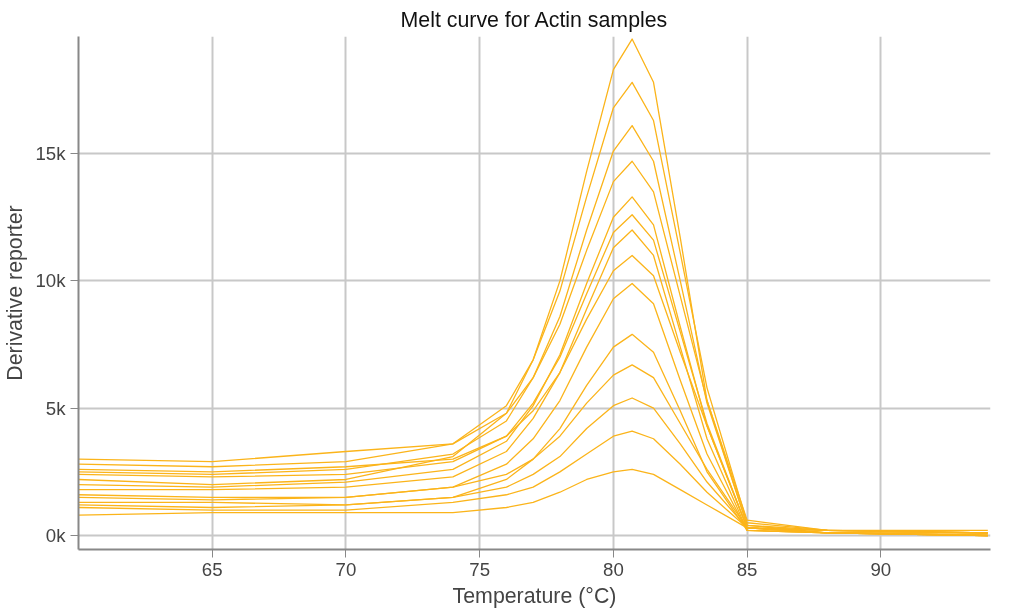 The height and width of the screenshot is (616, 1009). What do you see at coordinates (212, 569) in the screenshot?
I see `x-tick-label: 65` at bounding box center [212, 569].